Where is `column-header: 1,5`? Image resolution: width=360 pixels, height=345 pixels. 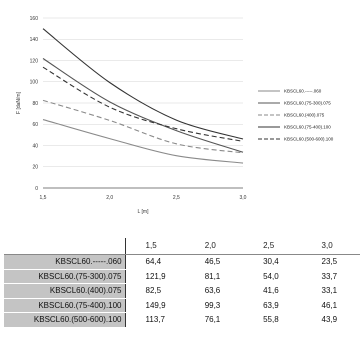
column-header: 1,5 is located at coordinates (155, 246).